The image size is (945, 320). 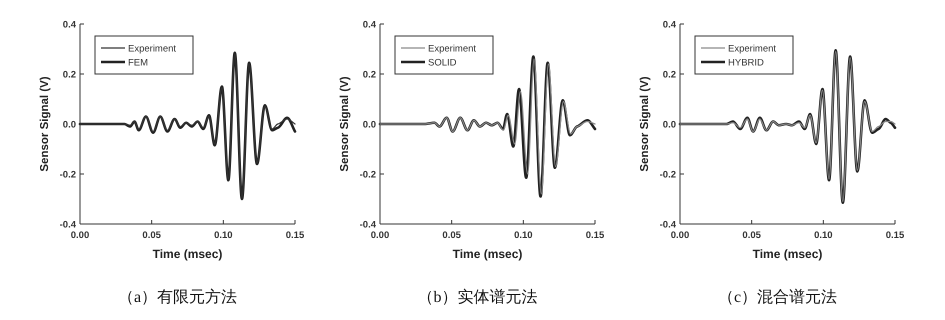 I want to click on legend-label: FEM, so click(x=138, y=63).